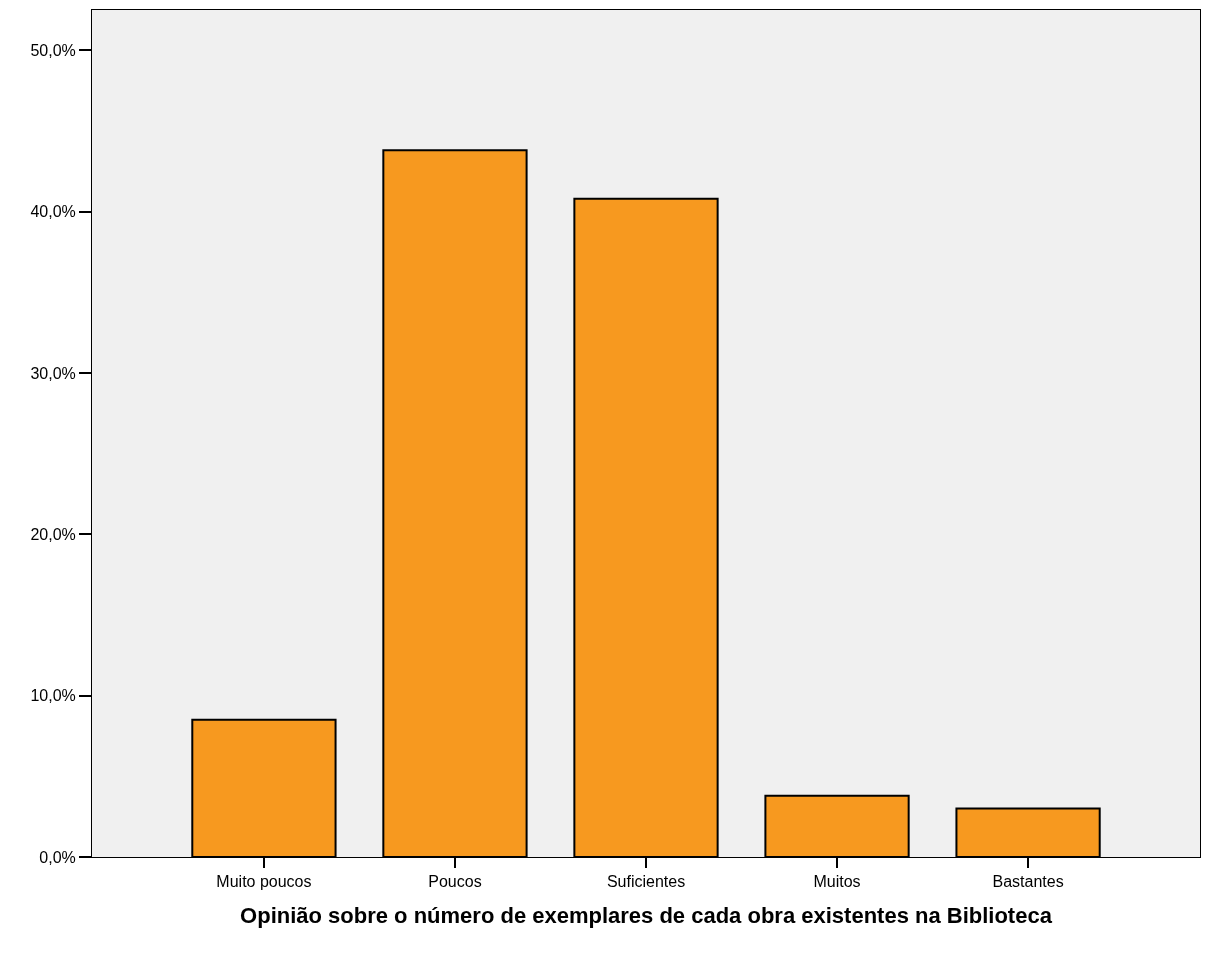 The height and width of the screenshot is (953, 1205). What do you see at coordinates (53, 696) in the screenshot?
I see `y-tick-label: 10,0%` at bounding box center [53, 696].